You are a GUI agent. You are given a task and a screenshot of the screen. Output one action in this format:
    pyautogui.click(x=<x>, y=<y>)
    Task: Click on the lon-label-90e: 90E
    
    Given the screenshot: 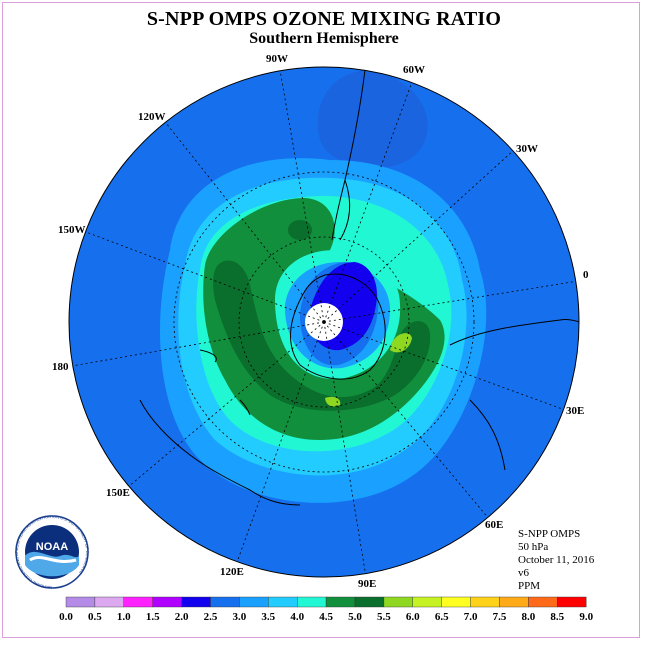 What is the action you would take?
    pyautogui.click(x=367, y=584)
    